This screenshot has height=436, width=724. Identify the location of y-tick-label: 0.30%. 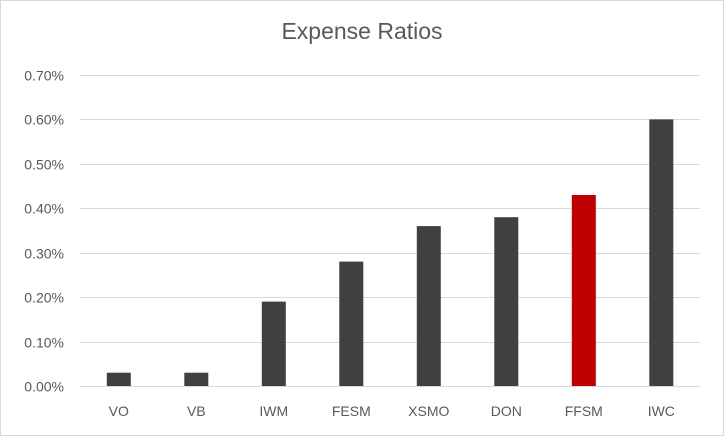
(44, 254).